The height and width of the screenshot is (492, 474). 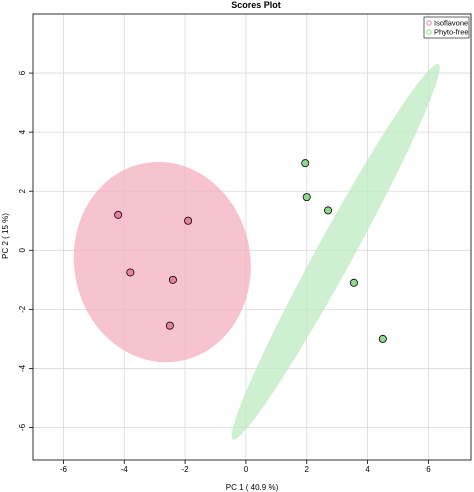 I want to click on y-tick-label: 4, so click(x=22, y=131).